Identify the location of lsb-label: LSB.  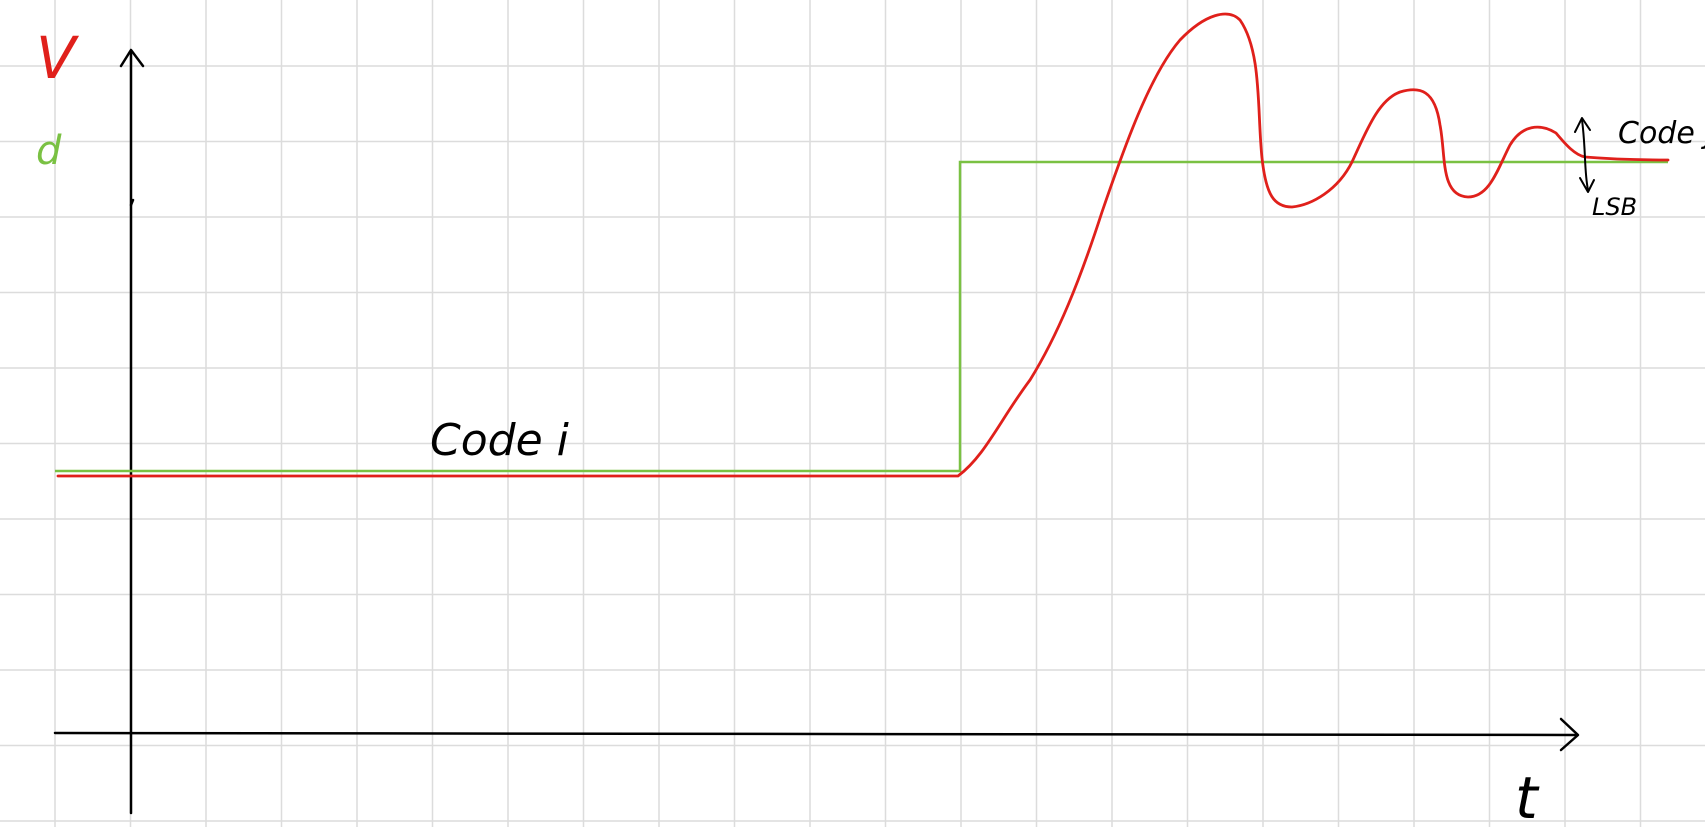
(1614, 207).